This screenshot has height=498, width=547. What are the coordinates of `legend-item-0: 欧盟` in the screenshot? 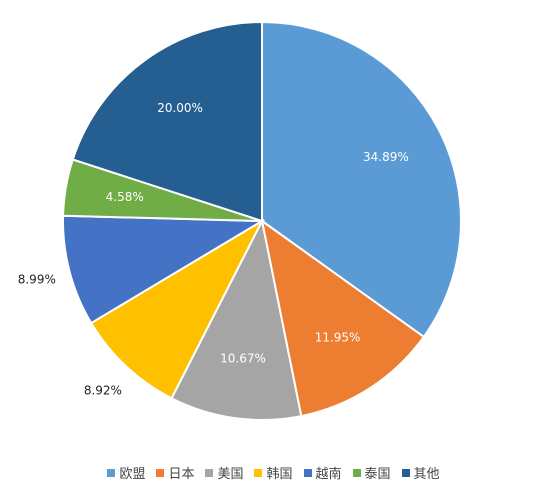 It's located at (126, 472).